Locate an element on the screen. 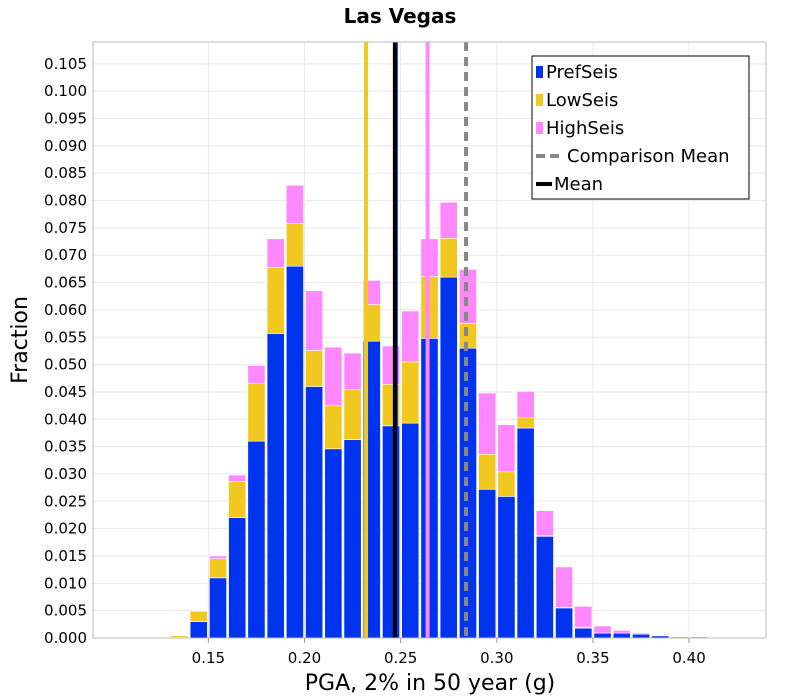 This screenshot has width=800, height=700. y-tick-label: 0.045 is located at coordinates (65, 392).